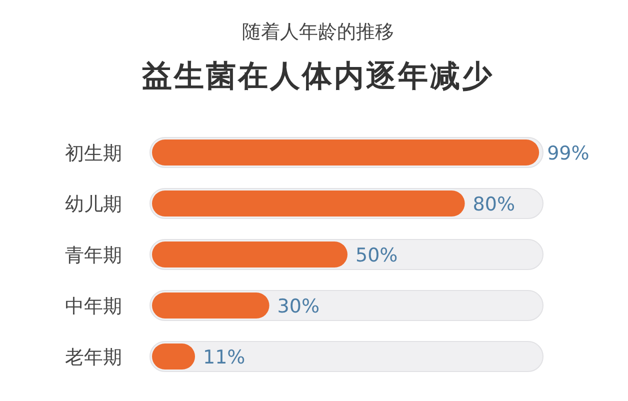 Image resolution: width=628 pixels, height=401 pixels. What do you see at coordinates (494, 205) in the screenshot?
I see `data-label: 80%` at bounding box center [494, 205].